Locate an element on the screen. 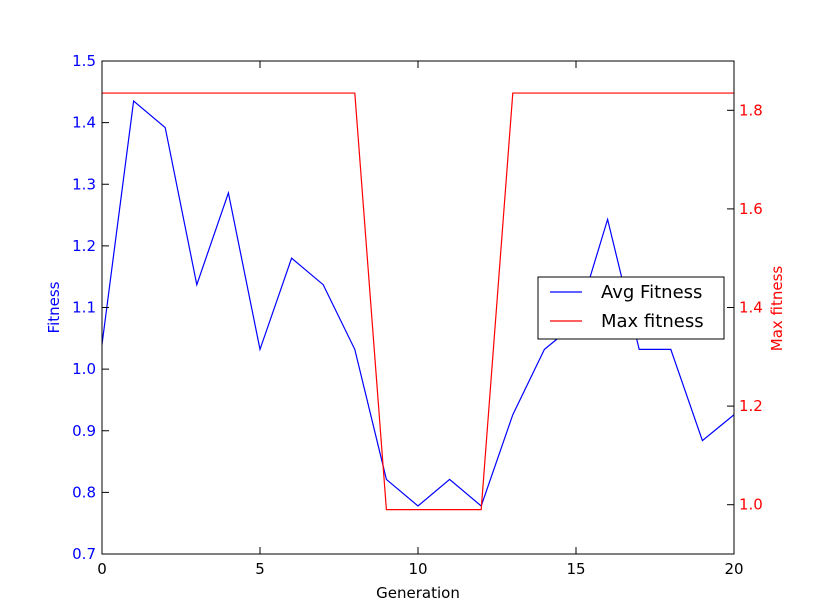 The image size is (815, 615). left-y-axis-label: Fitness is located at coordinates (54, 307).